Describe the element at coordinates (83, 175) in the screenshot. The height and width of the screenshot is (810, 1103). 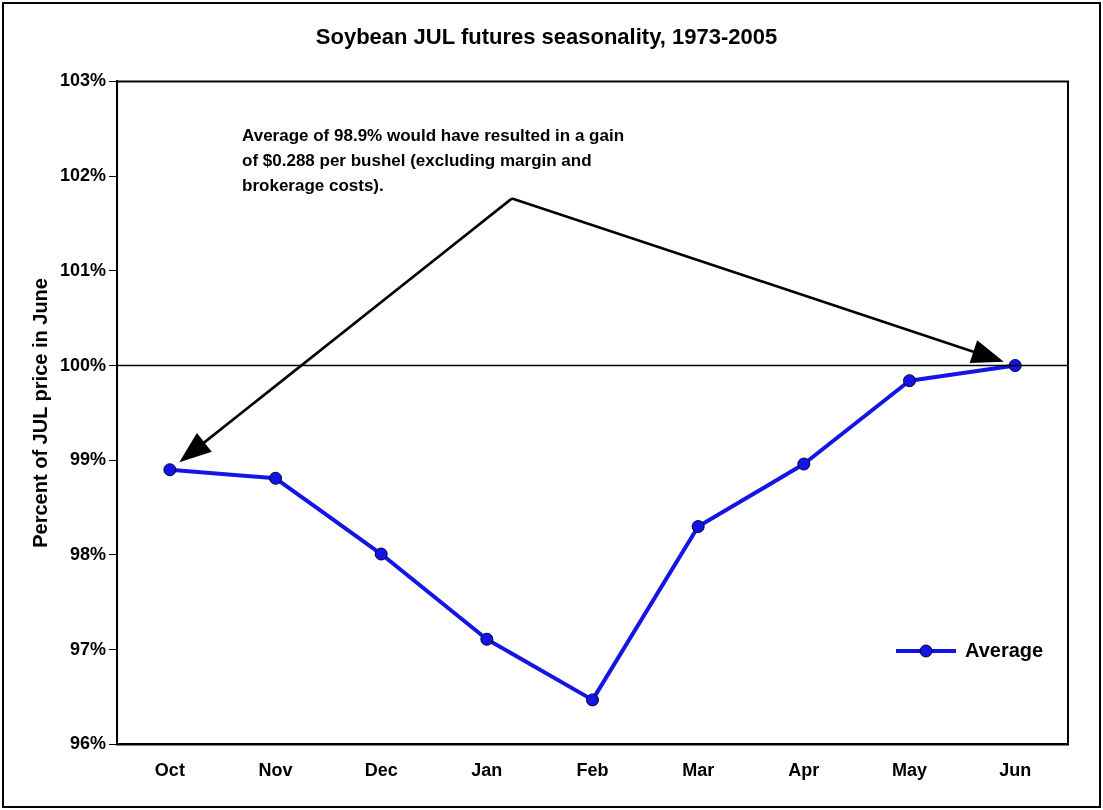
I see `y-tick-label: 102%` at that location.